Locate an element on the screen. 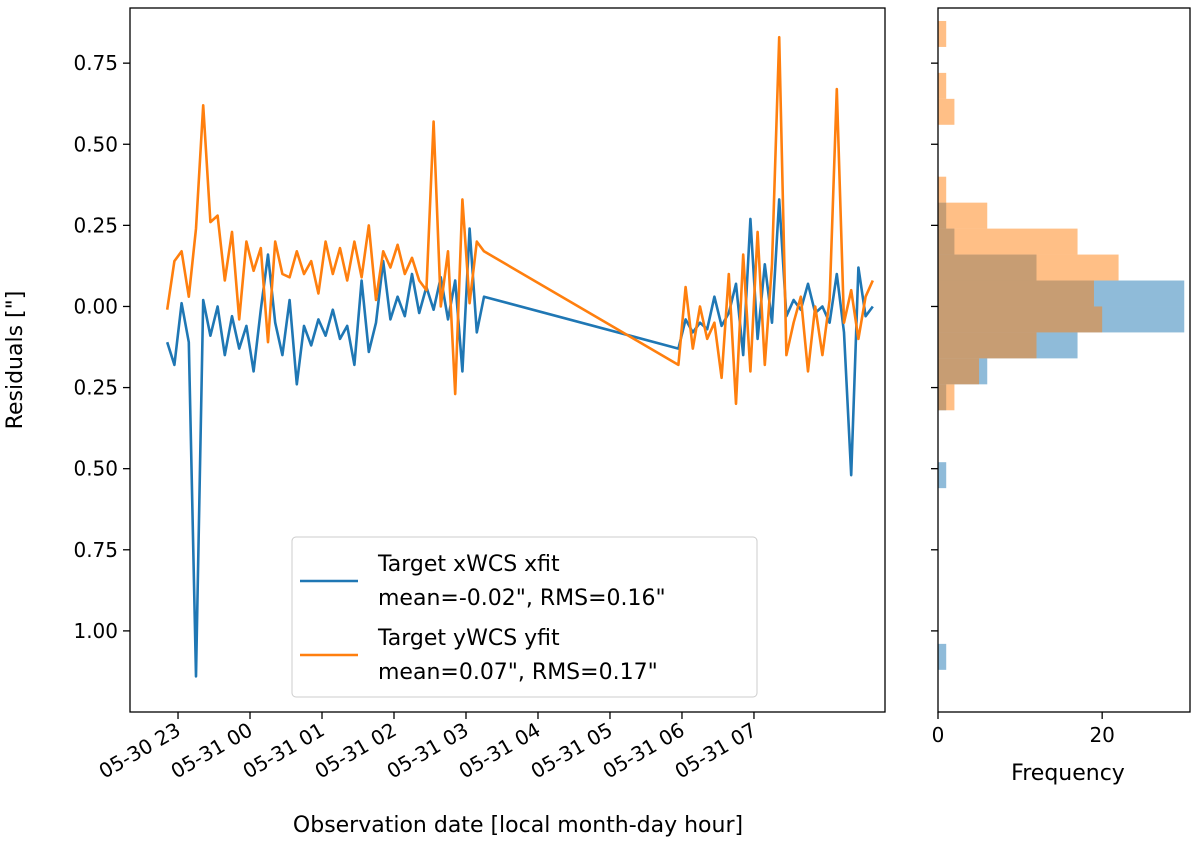 This screenshot has height=843, width=1200. x-tick-label: 05-31 00 is located at coordinates (212, 751).